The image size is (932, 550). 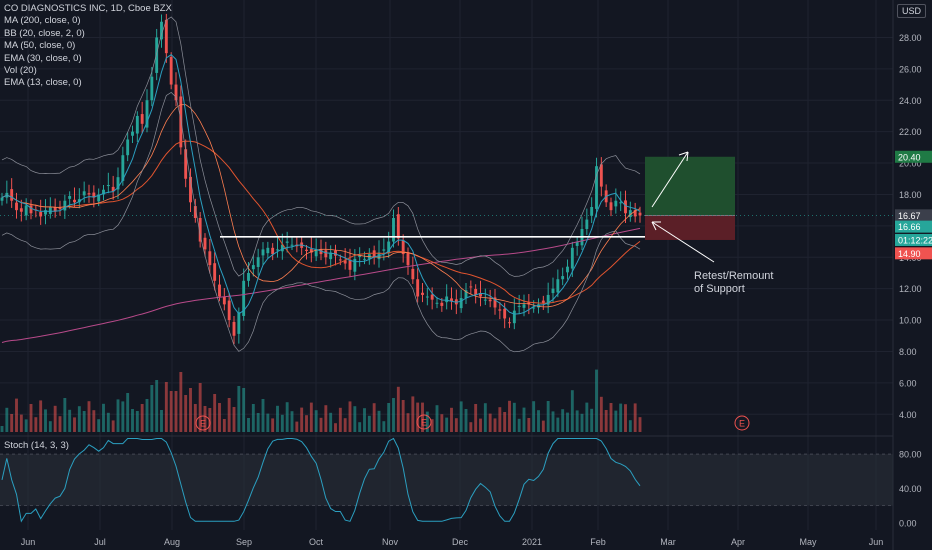 I want to click on legend-ema30: EMA (30, close, 0), so click(x=43, y=58).